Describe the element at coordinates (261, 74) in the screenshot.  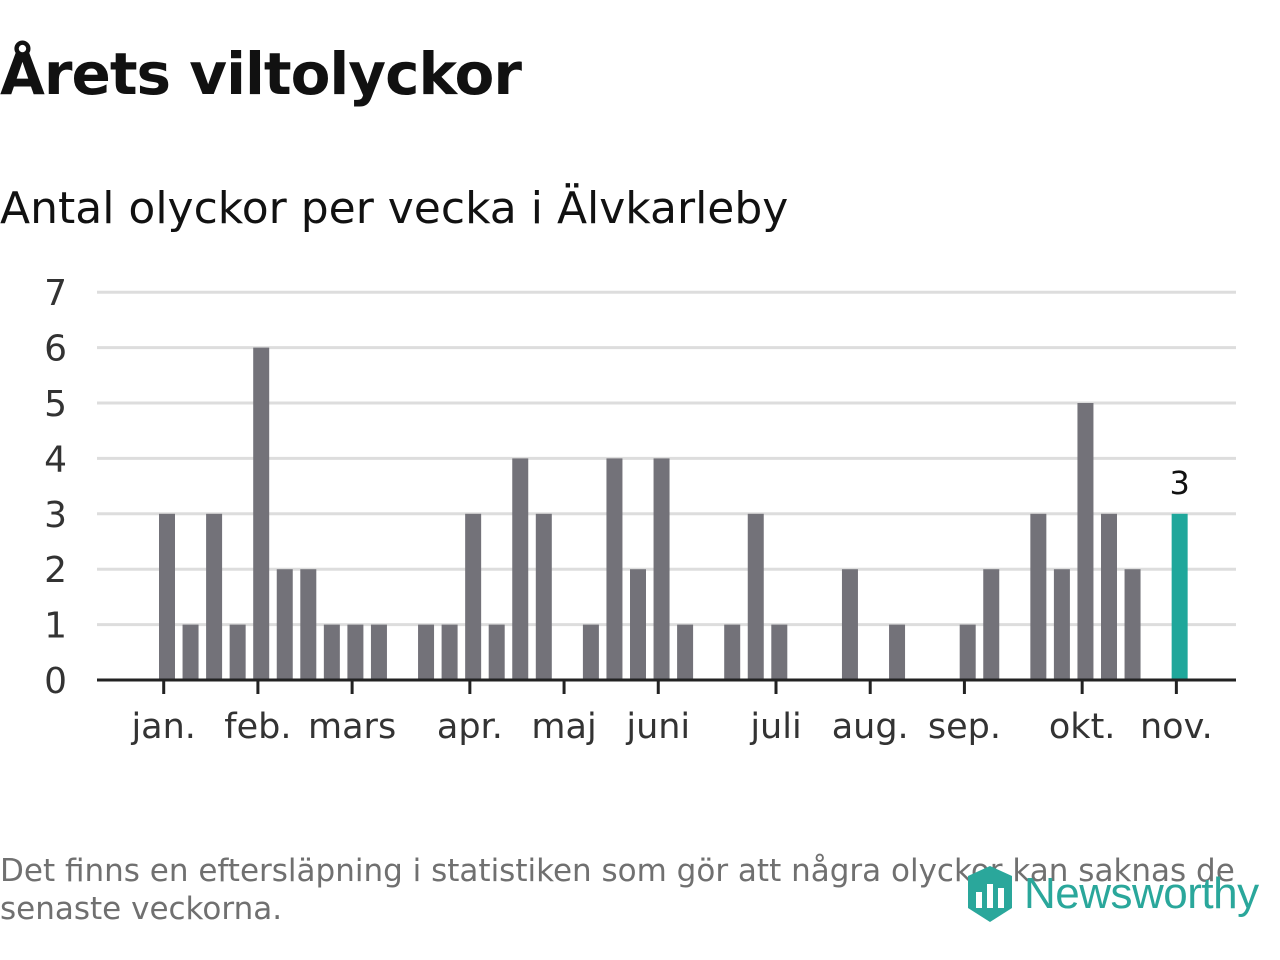
I see `chart-title: Årets viltolyckor` at that location.